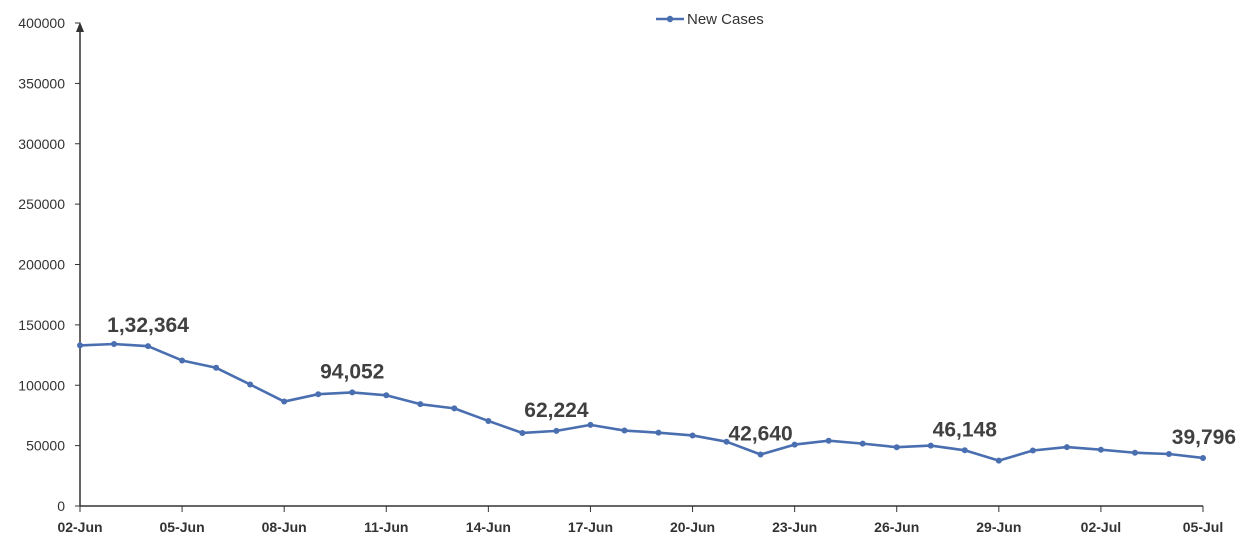  I want to click on y-axis-arrow, so click(80, 27).